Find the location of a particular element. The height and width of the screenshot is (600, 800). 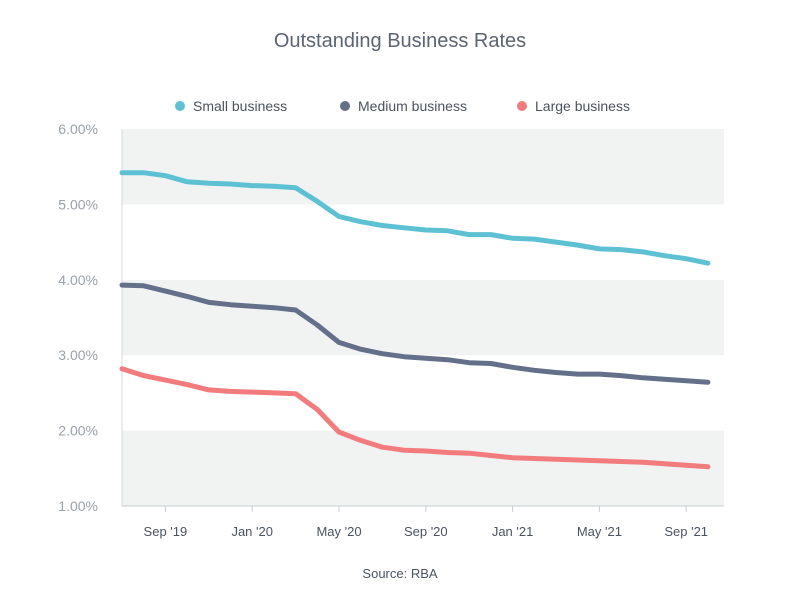

x-tick-label: Sep '21 is located at coordinates (686, 531).